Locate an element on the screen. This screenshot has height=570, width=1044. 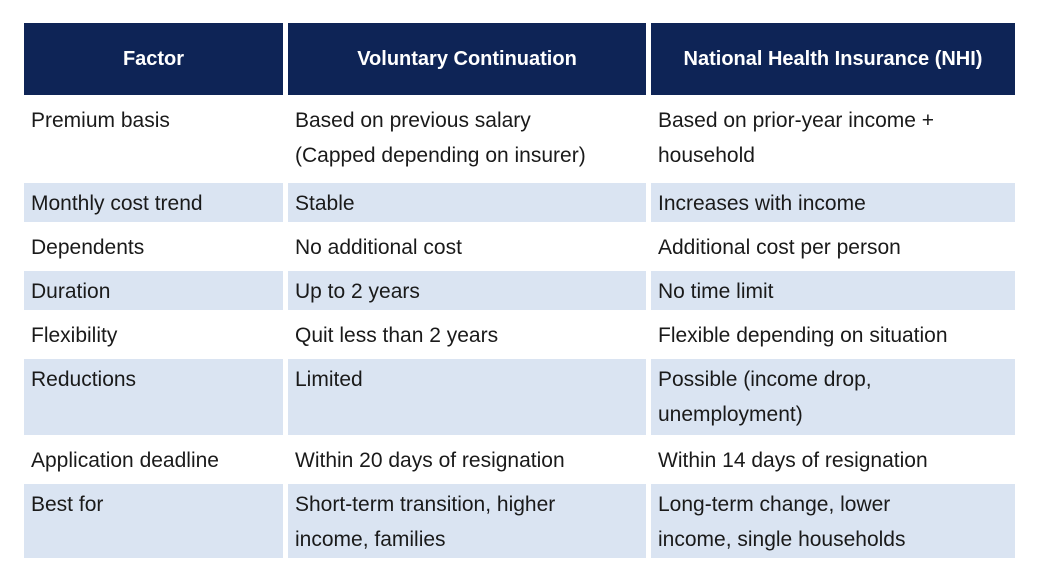
voluntary-cell: Limited is located at coordinates (467, 397).